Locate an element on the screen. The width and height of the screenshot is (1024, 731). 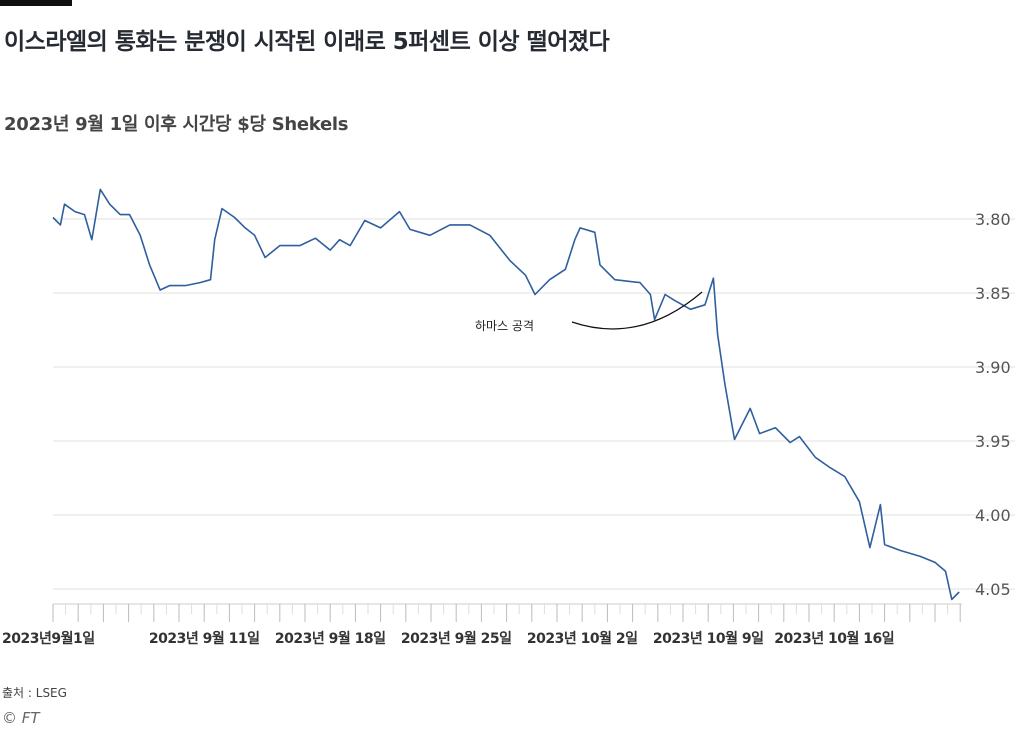
x-tick-label: 2023년 10월 16일 is located at coordinates (834, 638).